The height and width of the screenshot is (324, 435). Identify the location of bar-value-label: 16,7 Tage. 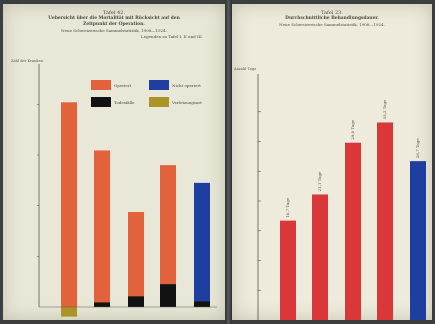
(287, 207).